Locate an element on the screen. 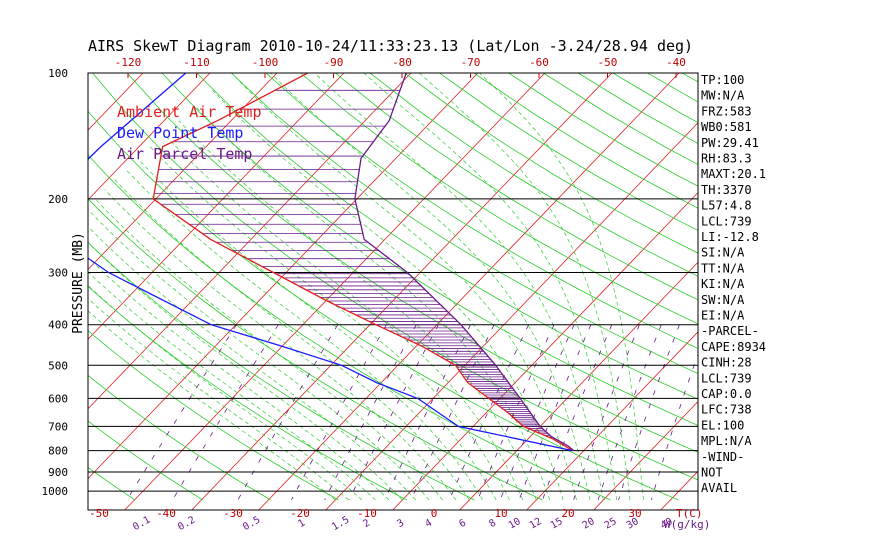 This screenshot has width=870, height=560. index-readout: L57:4.8 is located at coordinates (726, 206).